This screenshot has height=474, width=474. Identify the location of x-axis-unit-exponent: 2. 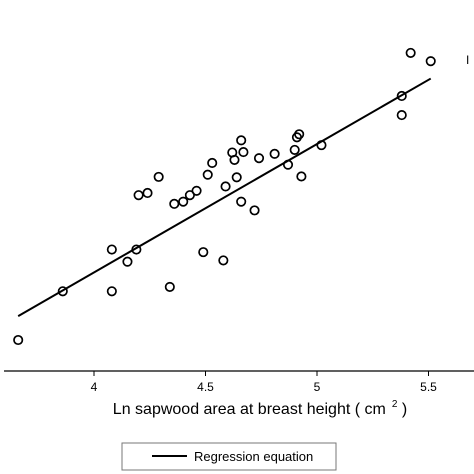
(395, 404).